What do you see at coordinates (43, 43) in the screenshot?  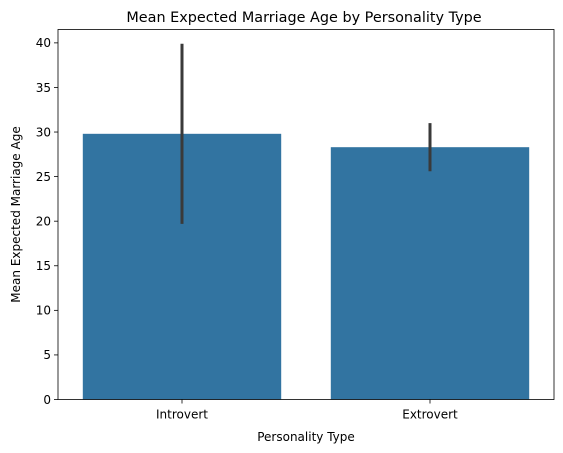 I see `y-tick-label: 40` at bounding box center [43, 43].